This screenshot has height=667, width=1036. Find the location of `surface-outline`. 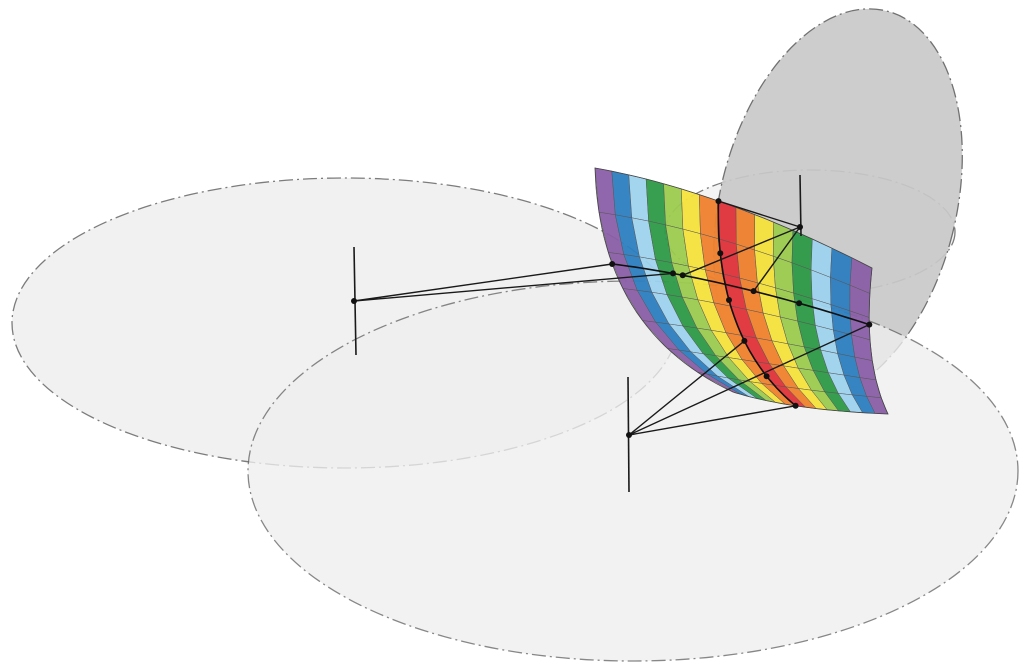

surface-outline is located at coordinates (741, 291).